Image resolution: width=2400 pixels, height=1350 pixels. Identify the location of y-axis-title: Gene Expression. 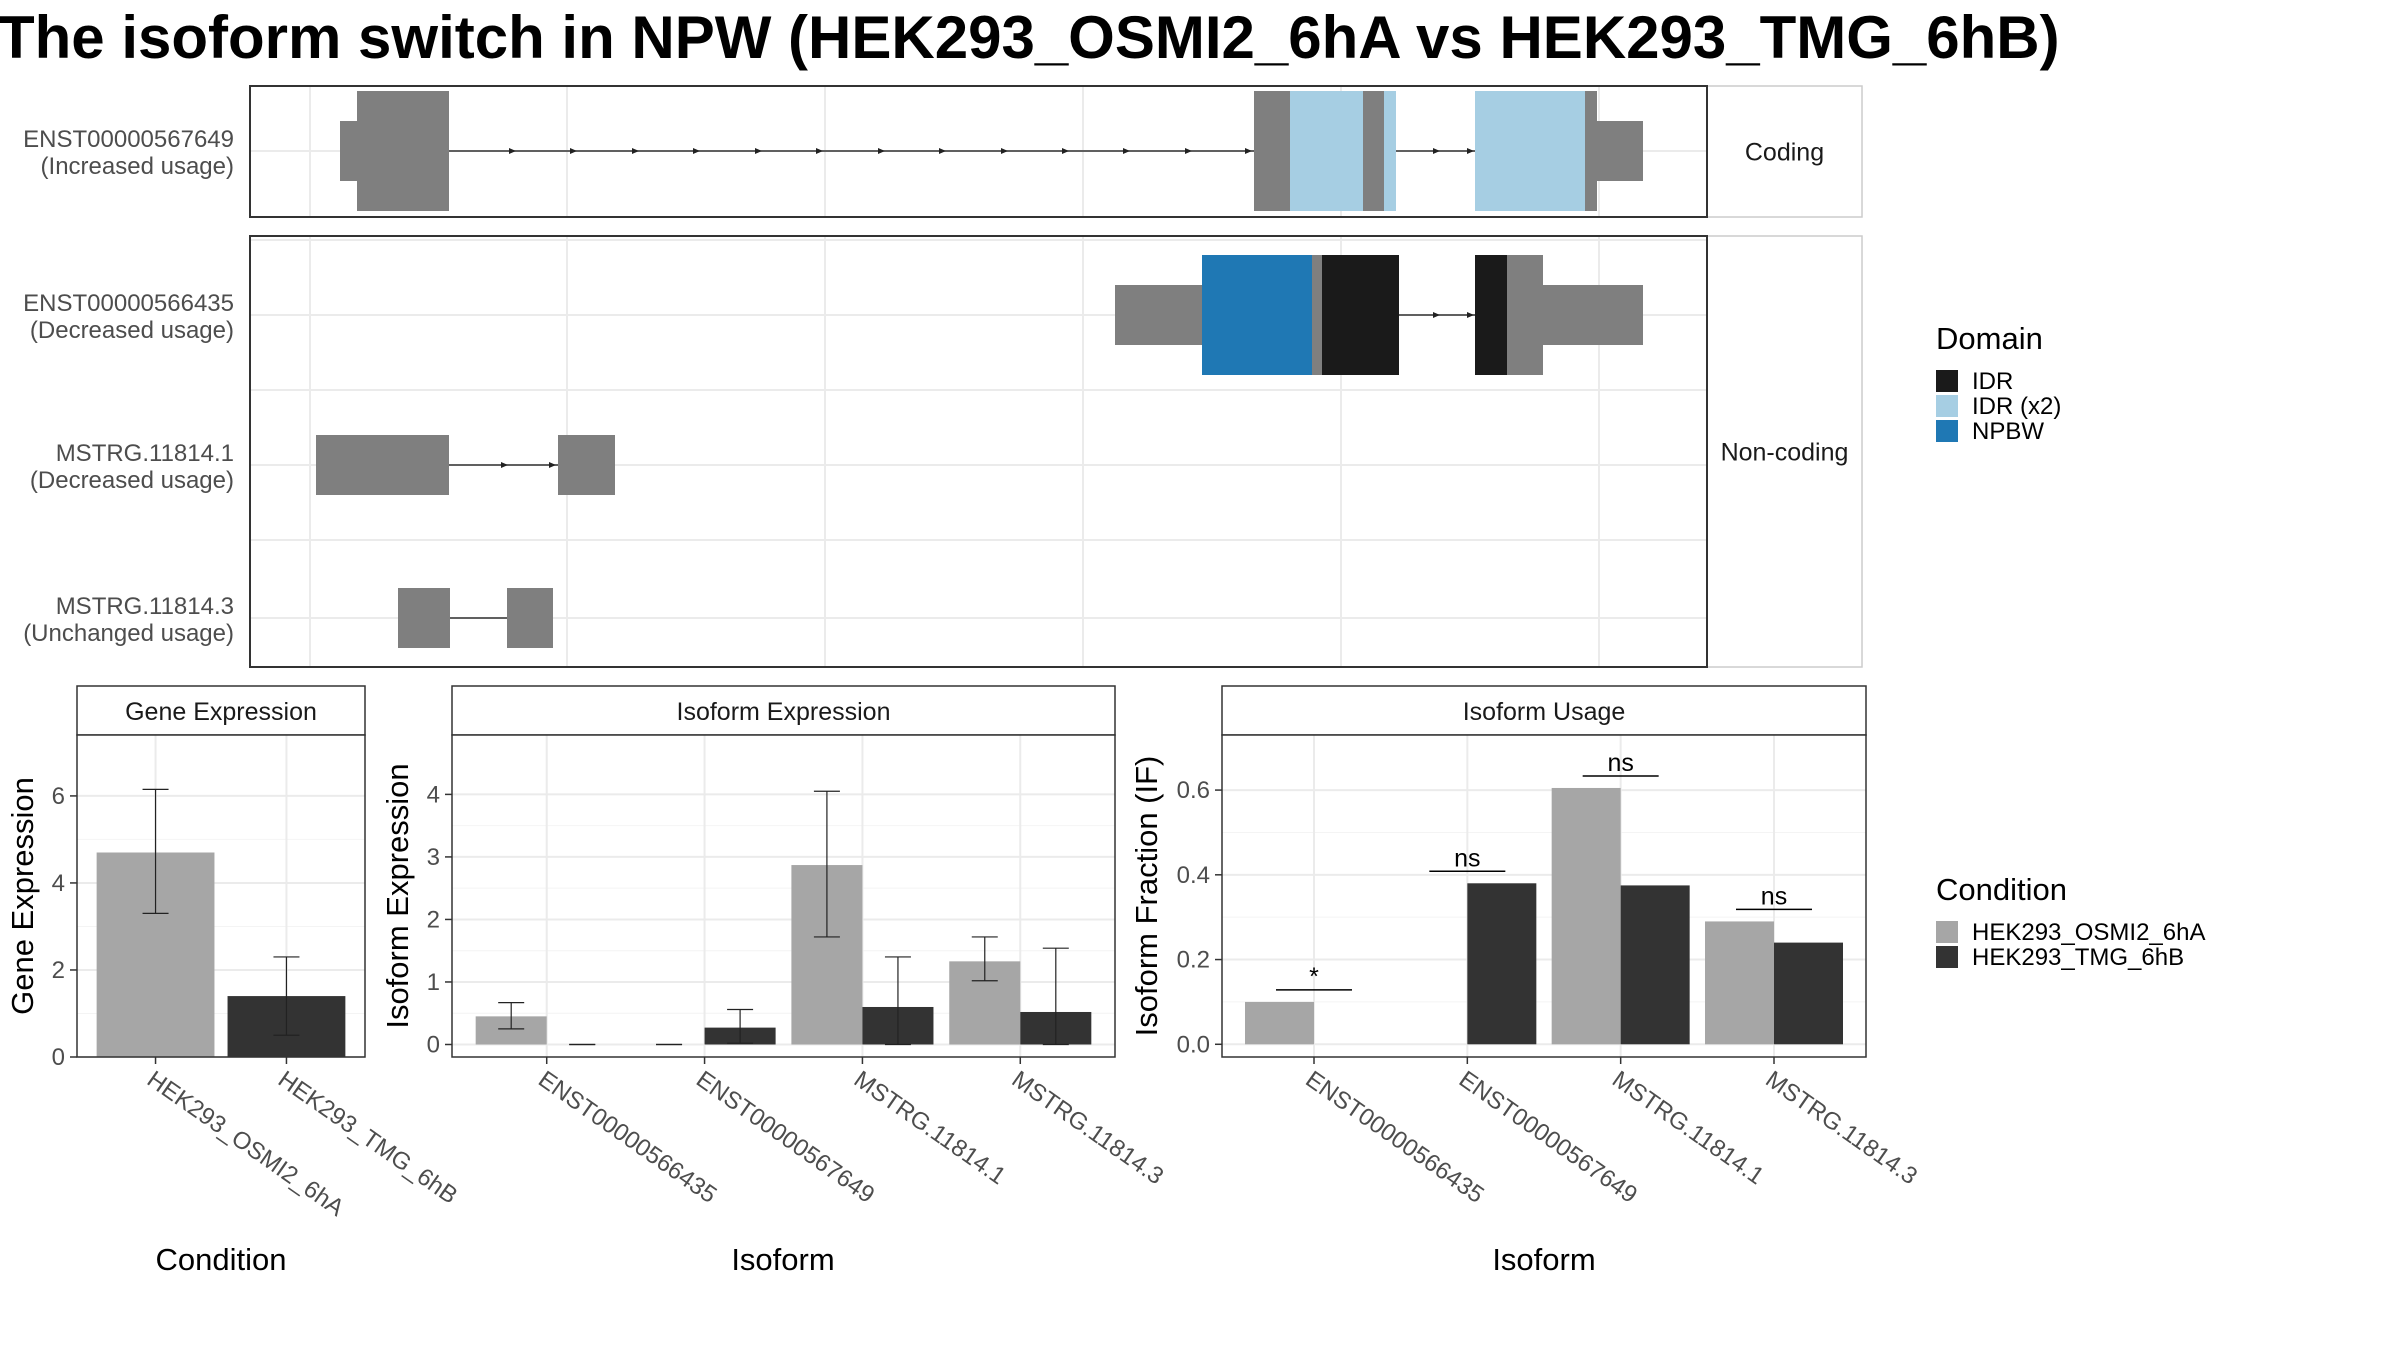
(22, 896).